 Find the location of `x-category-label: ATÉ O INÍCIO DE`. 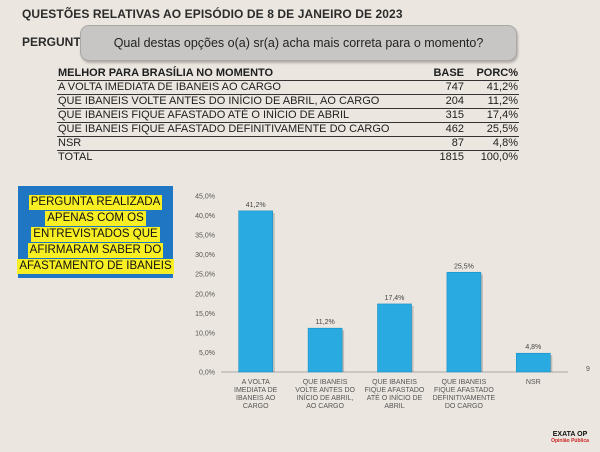

x-category-label: ATÉ O INÍCIO DE is located at coordinates (395, 397).